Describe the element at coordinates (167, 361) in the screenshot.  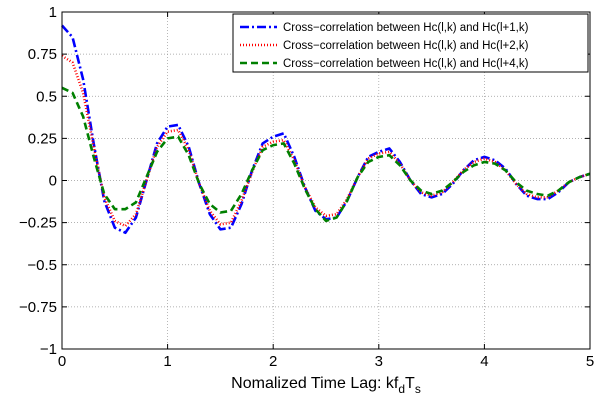
I see `x-tick-label: 1` at that location.